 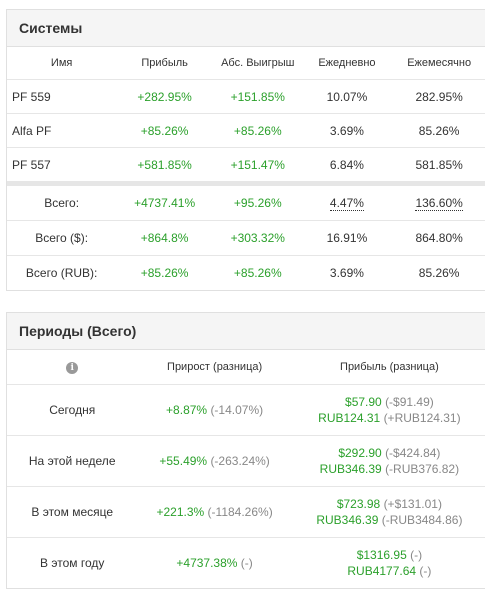 I want to click on profit-usd-diff: (-$91.49), so click(x=409, y=402).